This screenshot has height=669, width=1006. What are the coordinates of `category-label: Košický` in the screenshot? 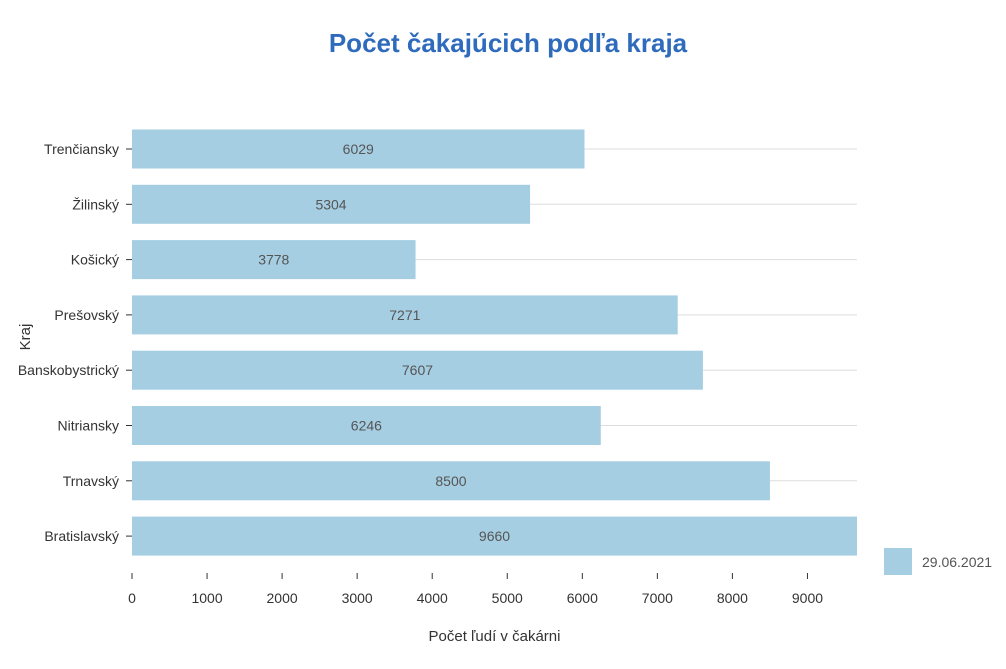 It's located at (95, 260).